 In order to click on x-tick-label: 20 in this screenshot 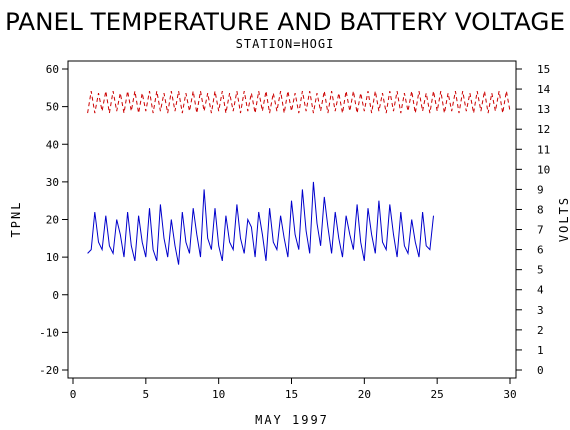, I will do `click(364, 394)`.